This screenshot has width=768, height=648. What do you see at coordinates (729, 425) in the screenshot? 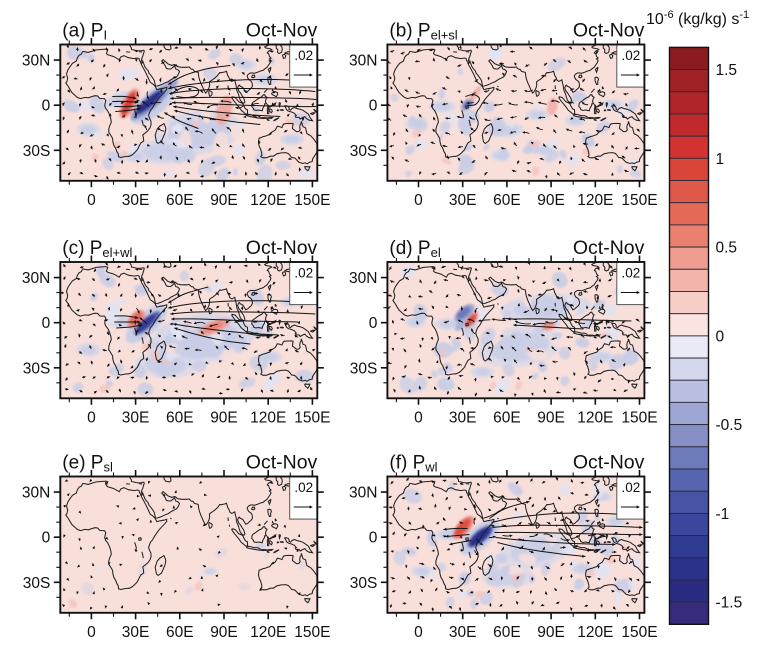
I see `svg-text: -0.5` at bounding box center [729, 425].